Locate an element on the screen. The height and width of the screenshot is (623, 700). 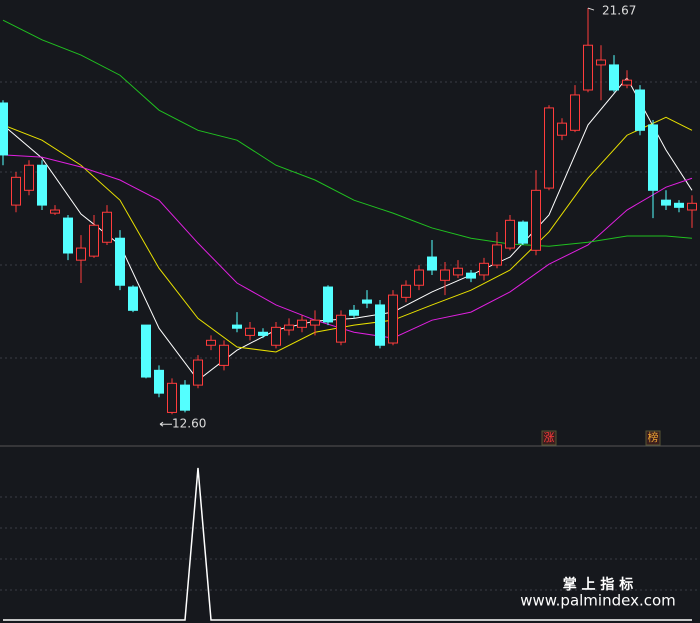
watermark-title: 掌 上 指 标 is located at coordinates (598, 584).